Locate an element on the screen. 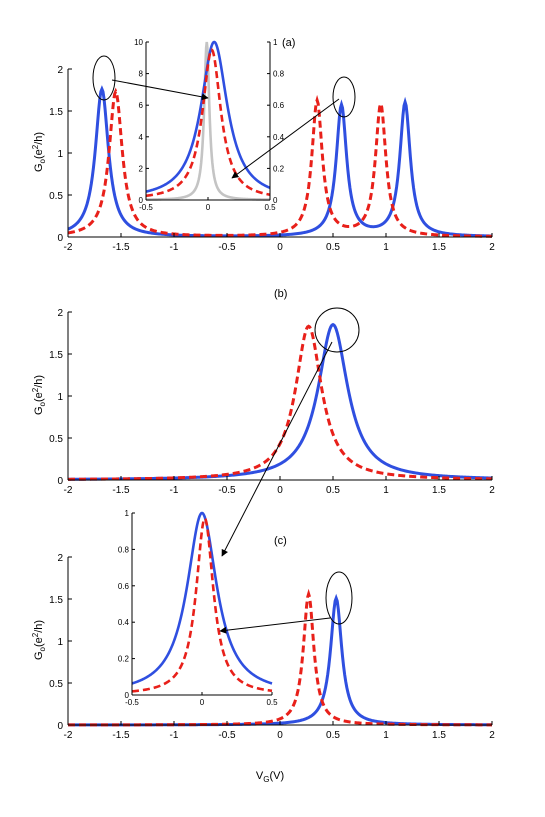 The height and width of the screenshot is (817, 545). inset-right-tick-label: 1 is located at coordinates (275, 42).